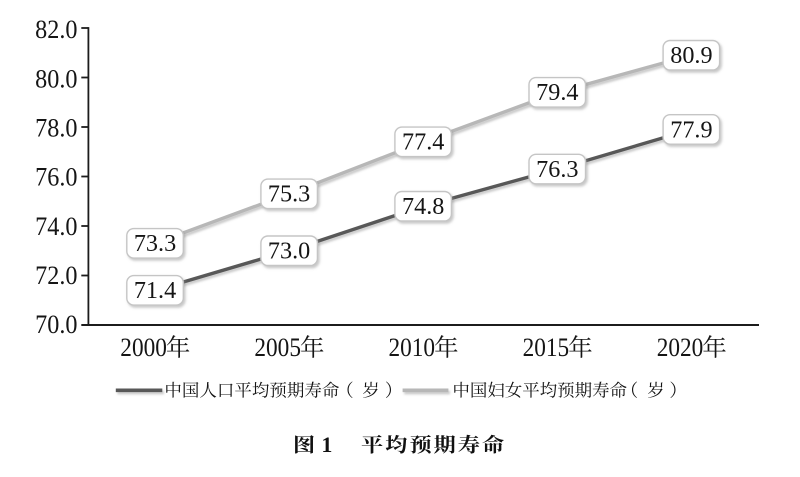  Describe the element at coordinates (557, 169) in the screenshot. I see `svg-text: 76.3` at that location.